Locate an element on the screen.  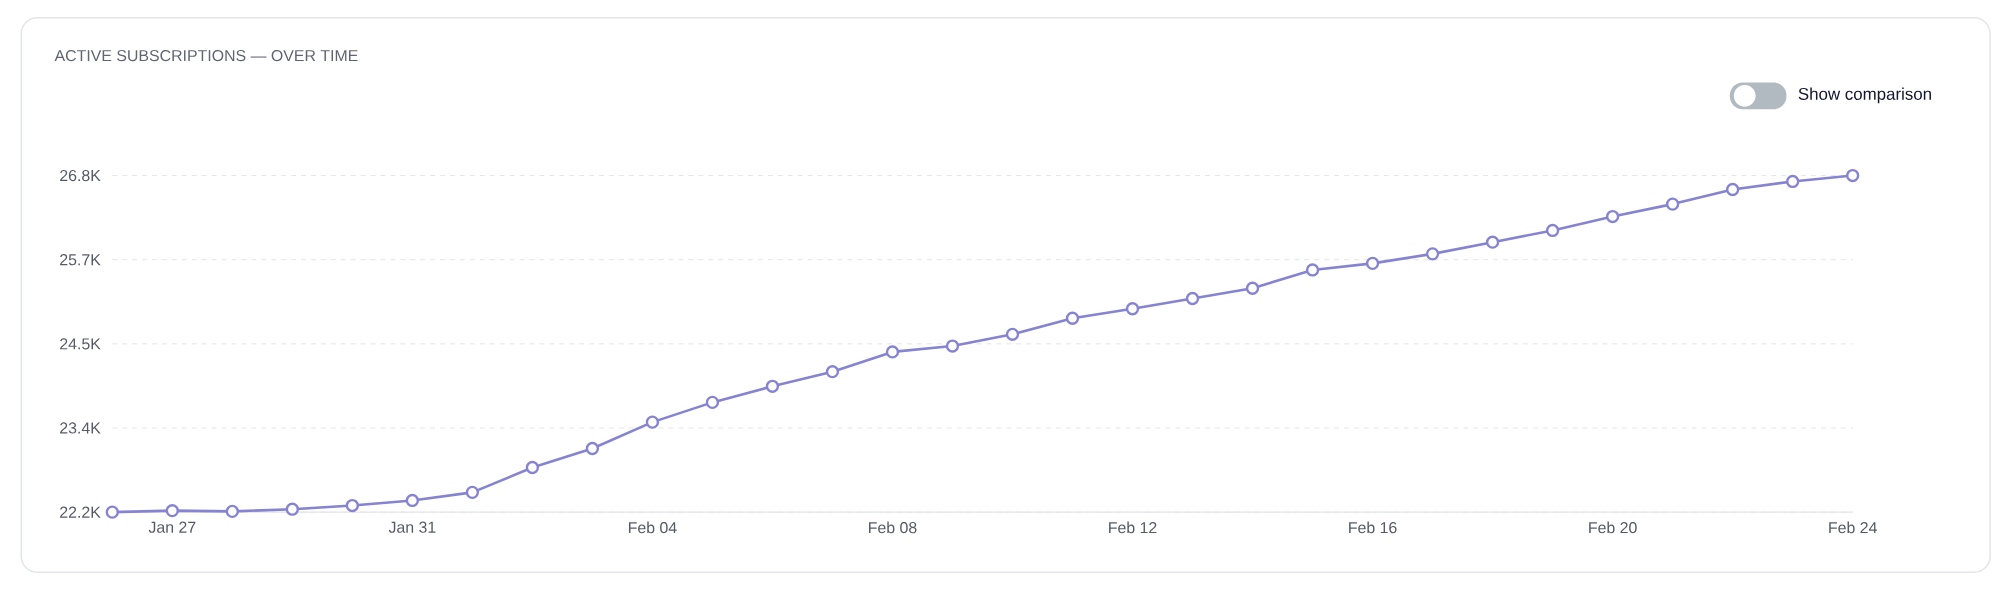
y-tick-label: 26.8K is located at coordinates (80, 175).